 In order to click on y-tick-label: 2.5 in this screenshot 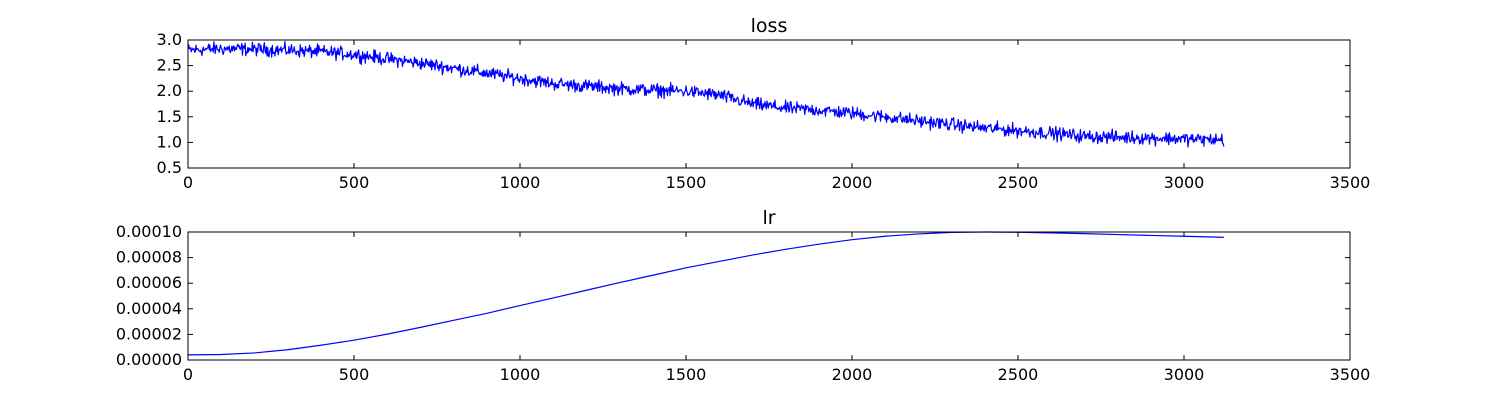, I will do `click(169, 65)`.